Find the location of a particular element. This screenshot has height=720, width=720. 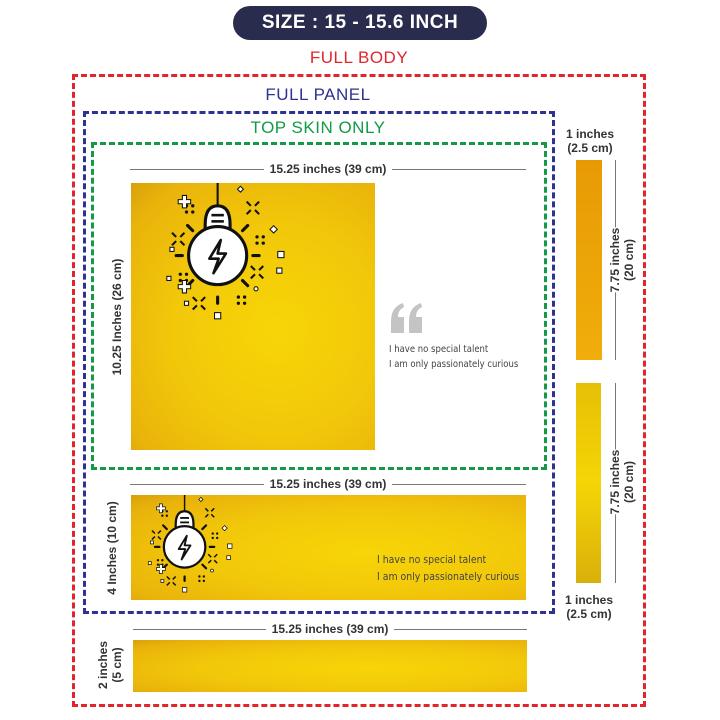

top-skin-width-label: 15.25 inches (39 cm) is located at coordinates (328, 169).